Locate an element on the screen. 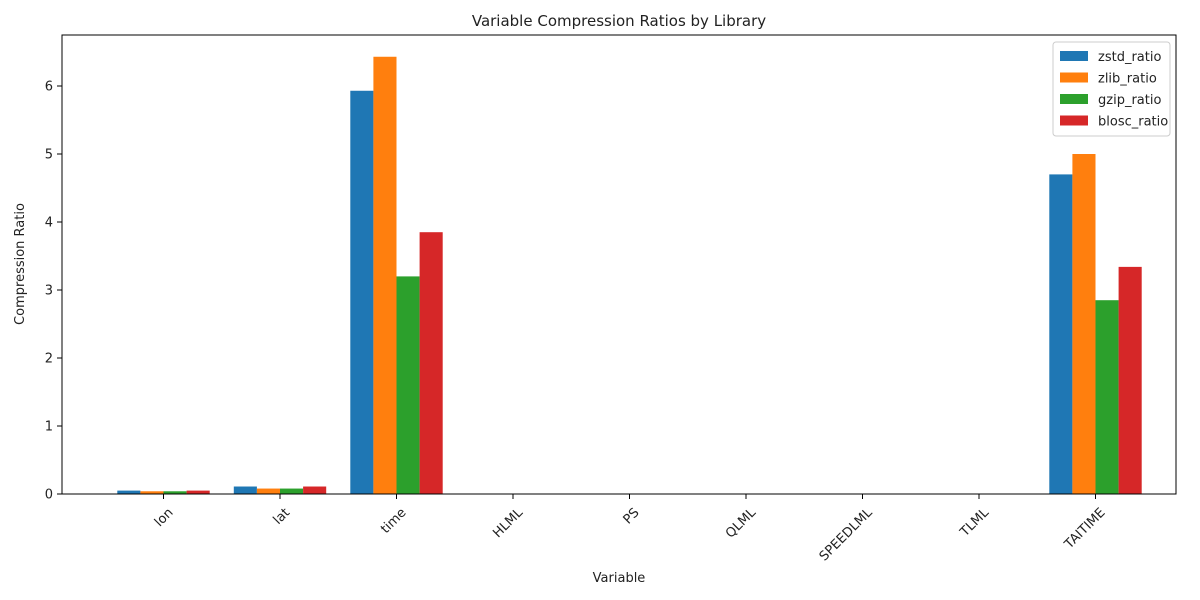 The height and width of the screenshot is (600, 1200). bar-blosc_ratio-lat is located at coordinates (315, 490).